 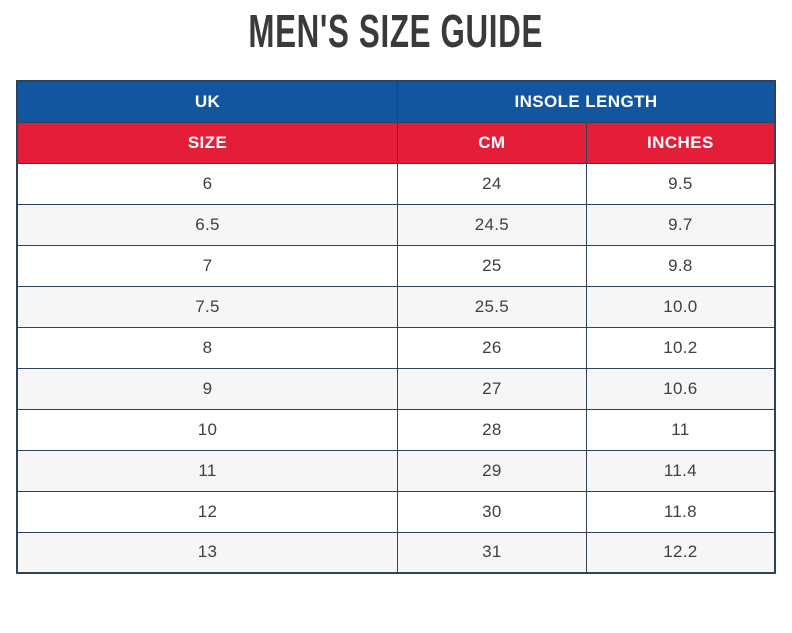 I want to click on uk-size-cell: 10, so click(x=207, y=429).